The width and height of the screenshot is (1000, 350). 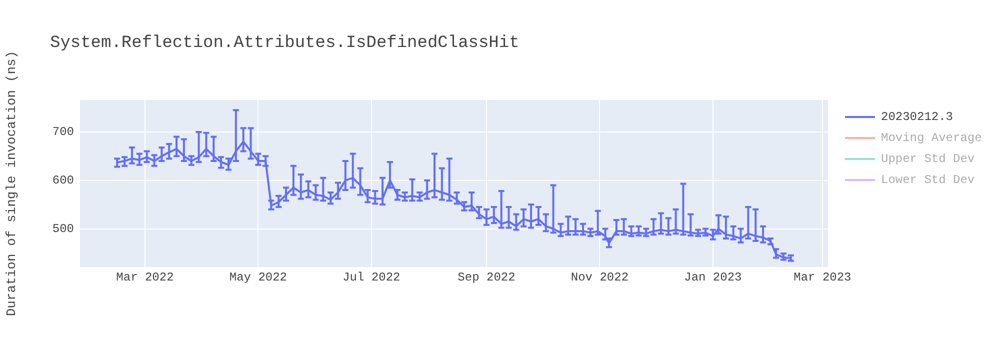 I want to click on x-tick-label: Jan 2023, so click(x=713, y=277).